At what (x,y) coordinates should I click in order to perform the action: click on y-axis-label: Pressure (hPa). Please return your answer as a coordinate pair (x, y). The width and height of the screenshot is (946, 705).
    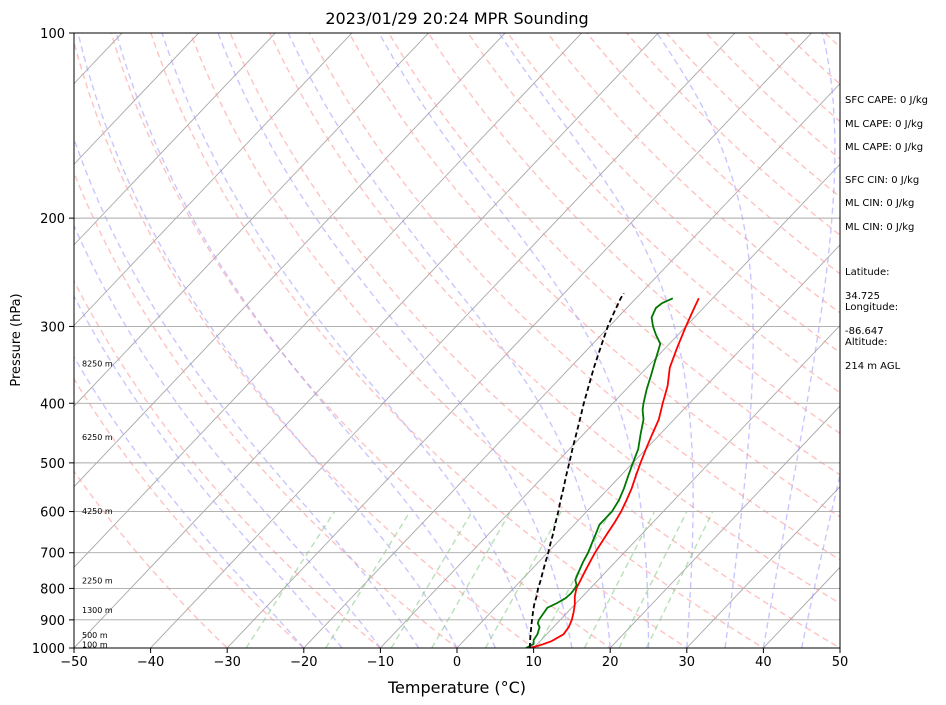
    Looking at the image, I should click on (16, 339).